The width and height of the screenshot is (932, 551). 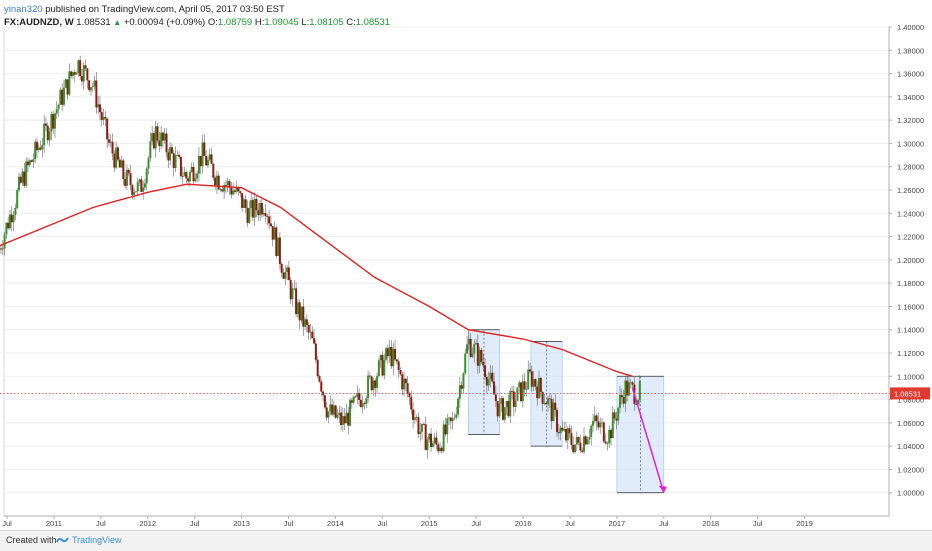 I want to click on close-label: C:, so click(x=351, y=22).